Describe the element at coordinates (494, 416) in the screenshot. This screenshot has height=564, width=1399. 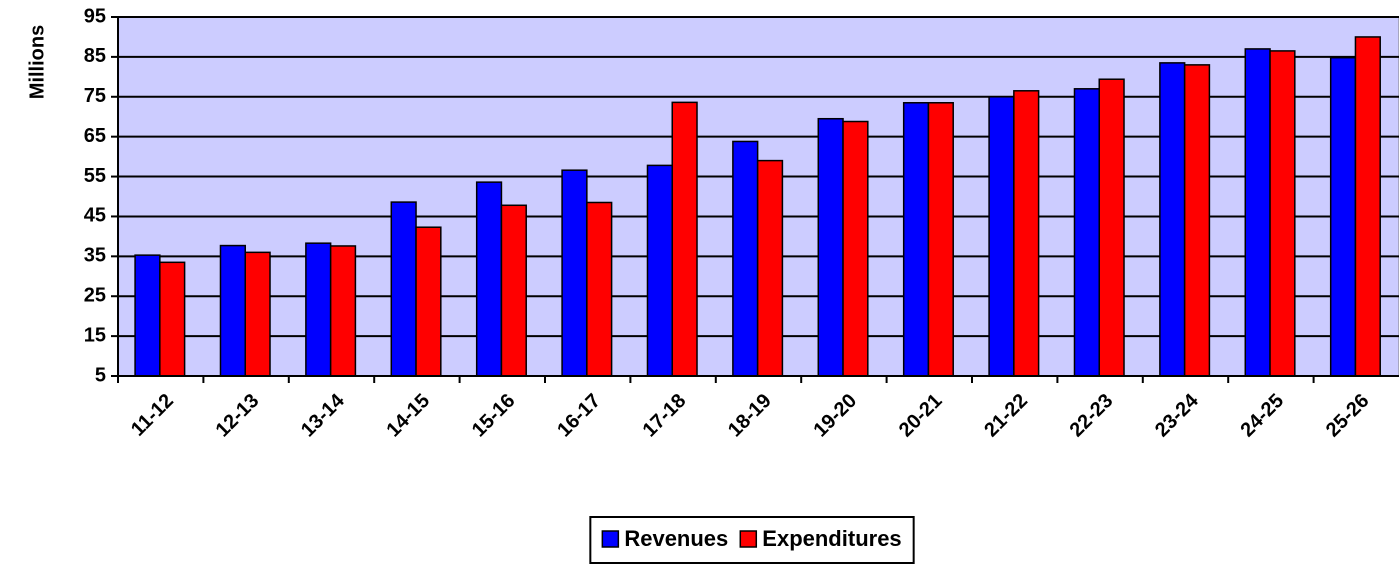
I see `x-tick-label: 15-16` at that location.